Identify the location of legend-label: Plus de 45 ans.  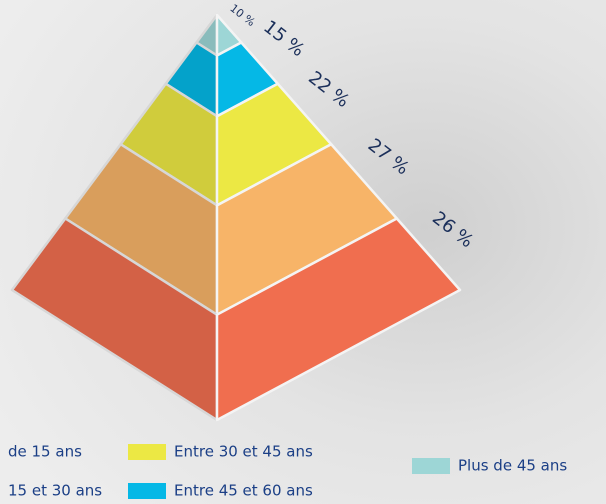
(512, 466).